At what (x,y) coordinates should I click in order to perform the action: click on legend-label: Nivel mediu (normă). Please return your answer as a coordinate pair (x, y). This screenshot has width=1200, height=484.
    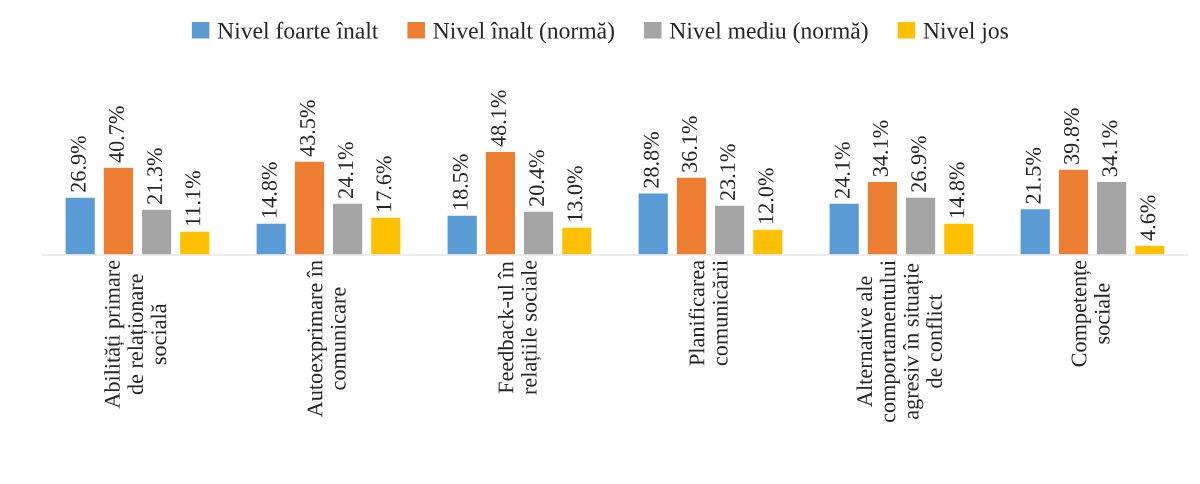
    Looking at the image, I should click on (768, 33).